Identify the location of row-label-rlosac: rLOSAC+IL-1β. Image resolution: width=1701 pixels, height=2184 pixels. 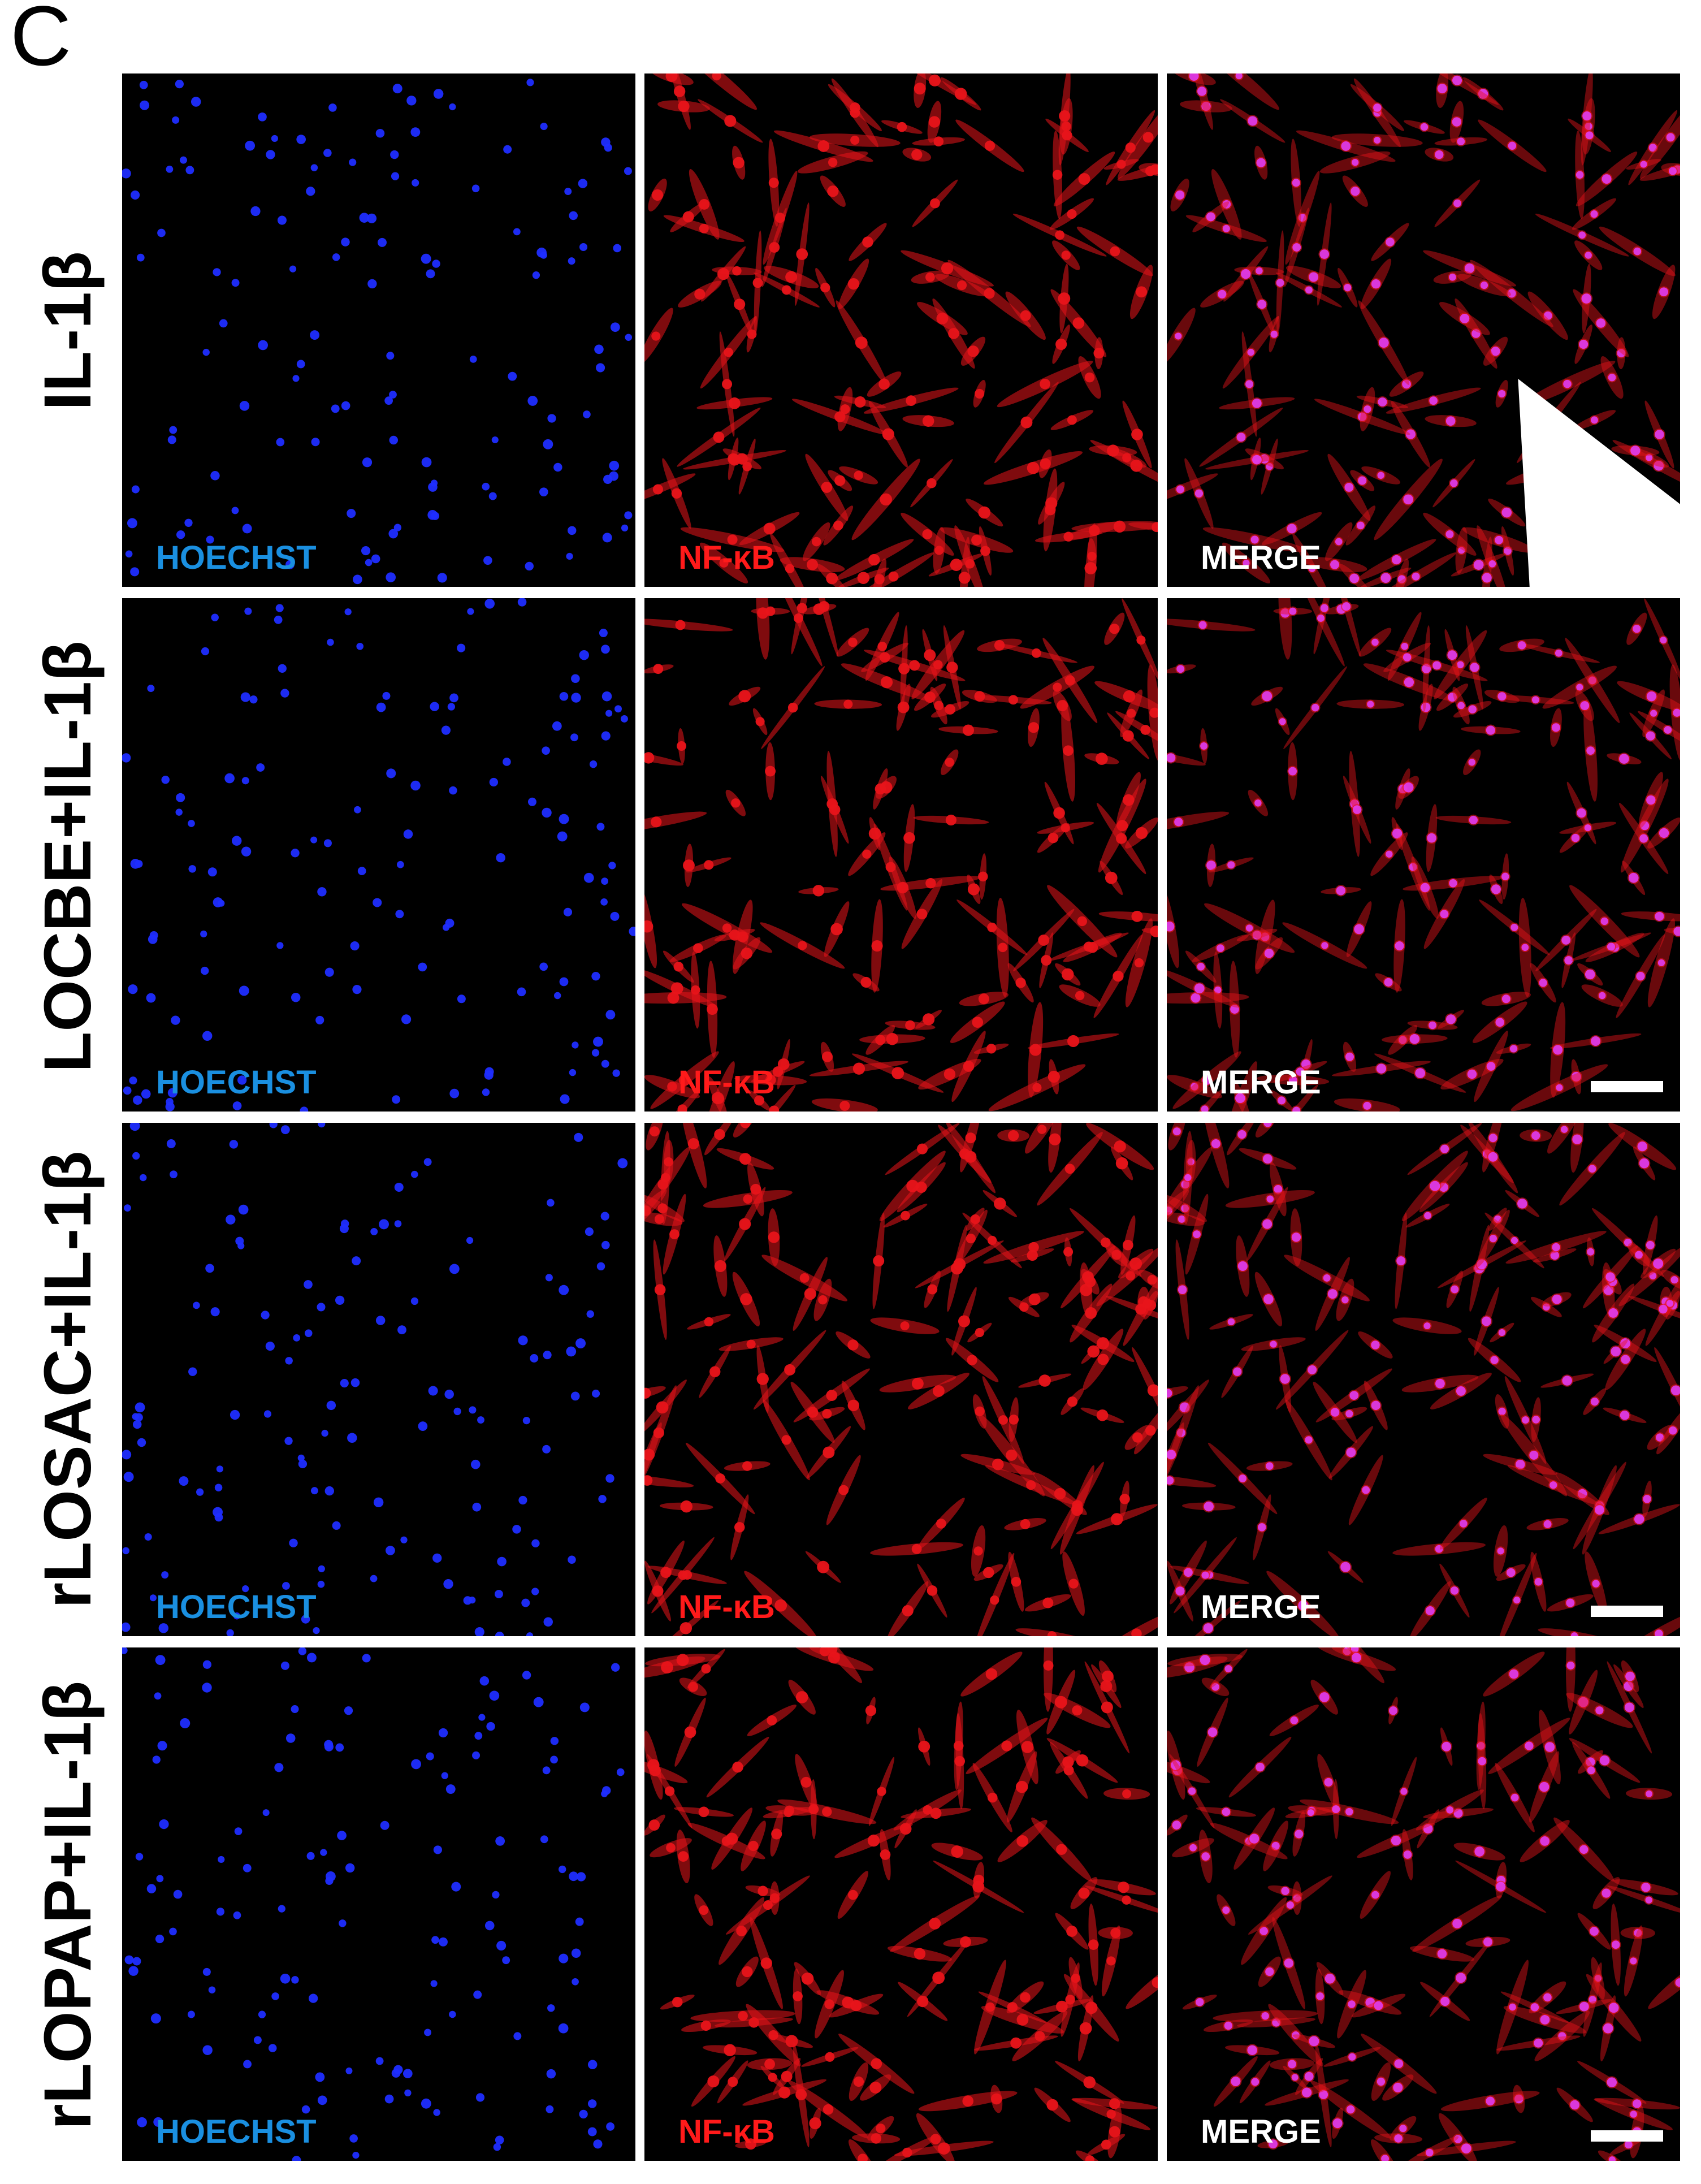
(68, 1380).